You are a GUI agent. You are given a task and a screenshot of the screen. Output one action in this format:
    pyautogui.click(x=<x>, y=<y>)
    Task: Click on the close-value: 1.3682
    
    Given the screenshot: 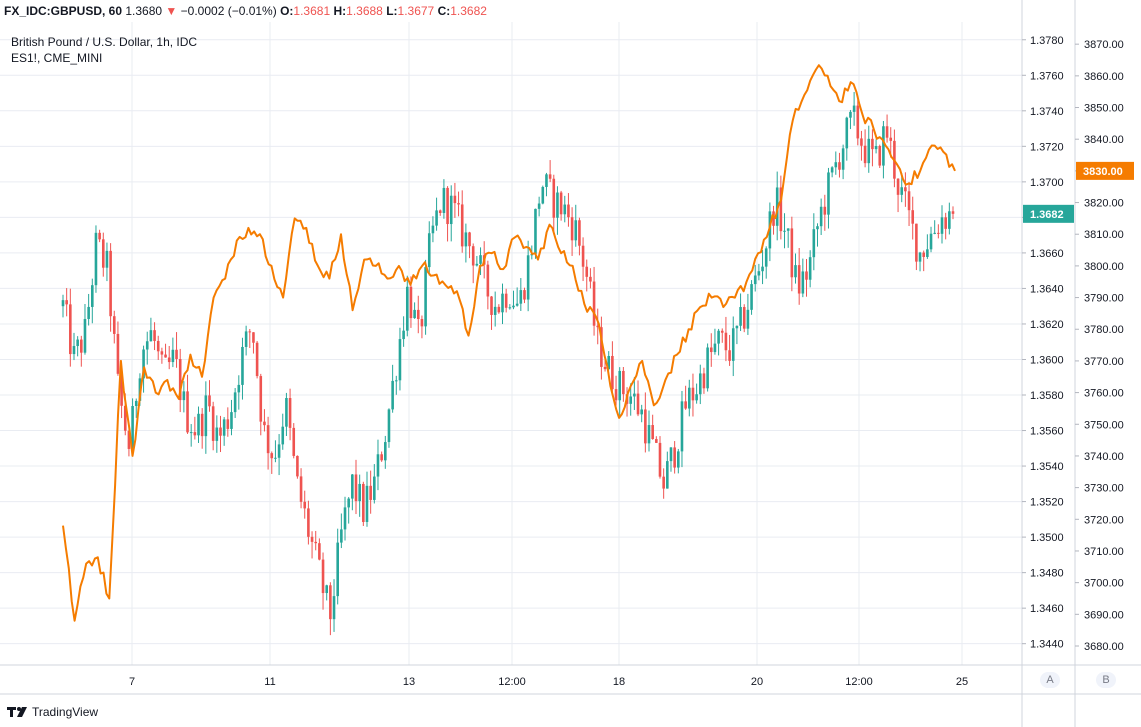 What is the action you would take?
    pyautogui.click(x=468, y=11)
    